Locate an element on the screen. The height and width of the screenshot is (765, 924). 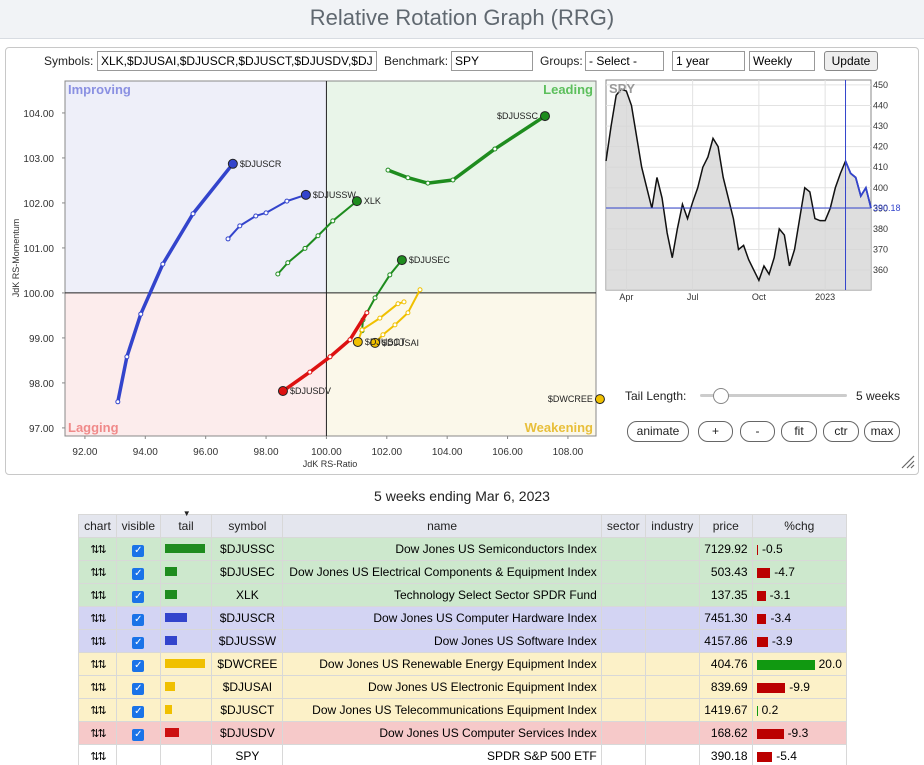
price-cell: 137.35 is located at coordinates (725, 595).